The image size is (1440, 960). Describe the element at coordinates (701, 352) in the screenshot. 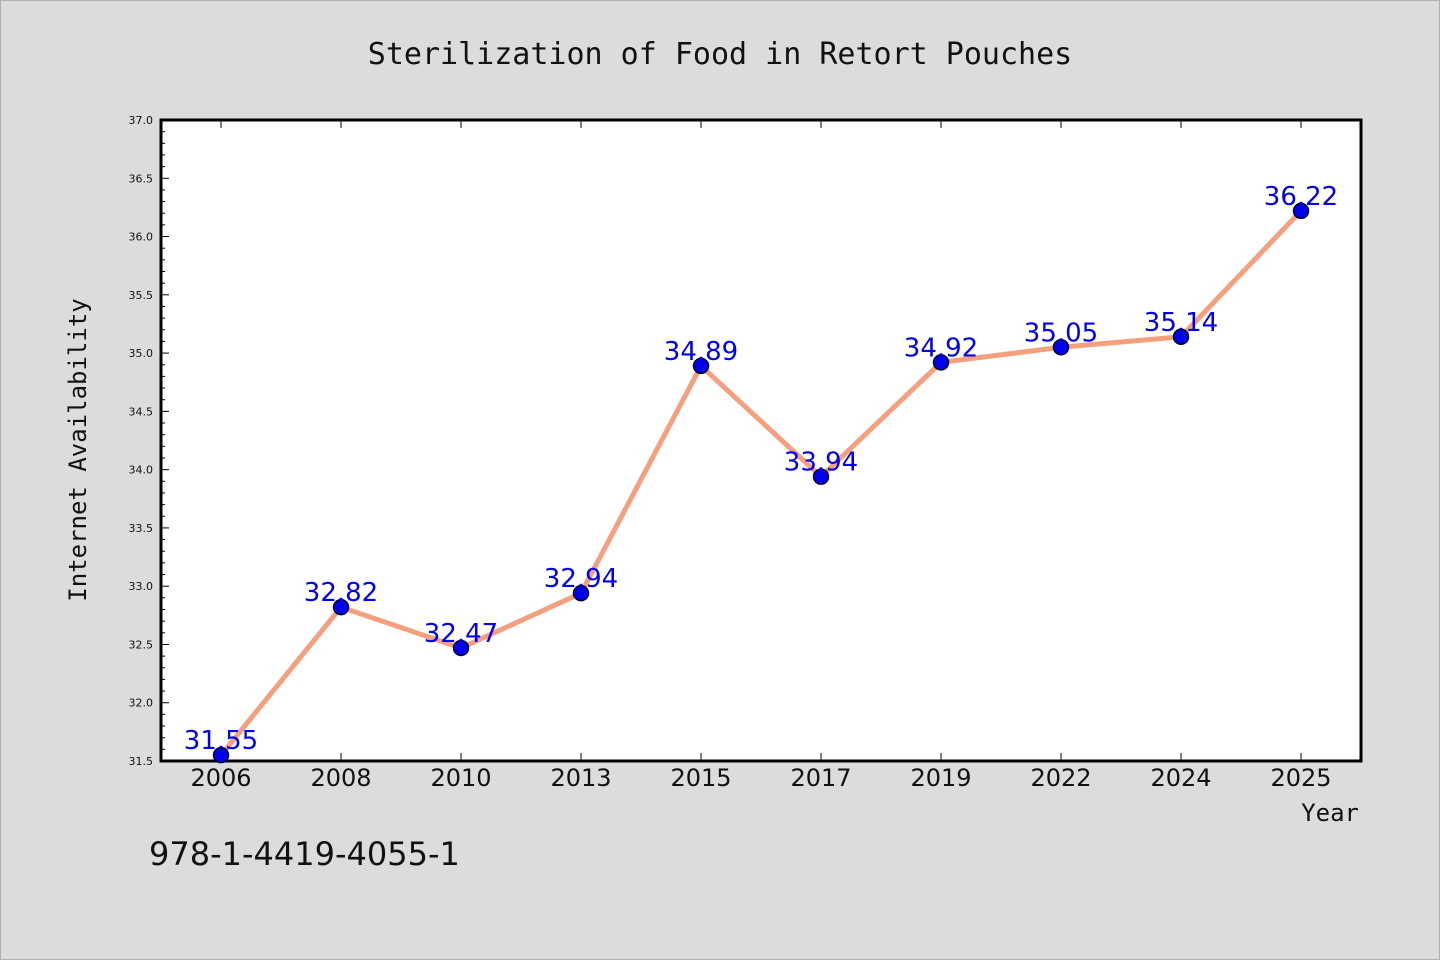

I see `data-label: 34.89` at that location.